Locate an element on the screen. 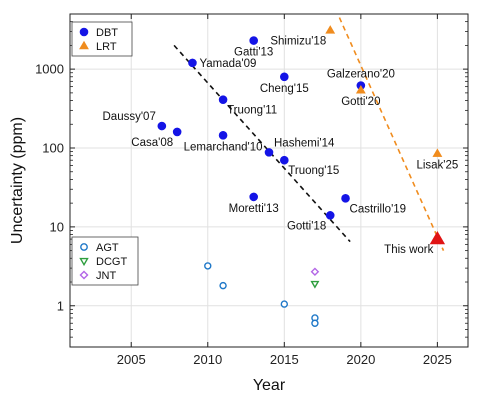  legend-label: JNT is located at coordinates (106, 276).